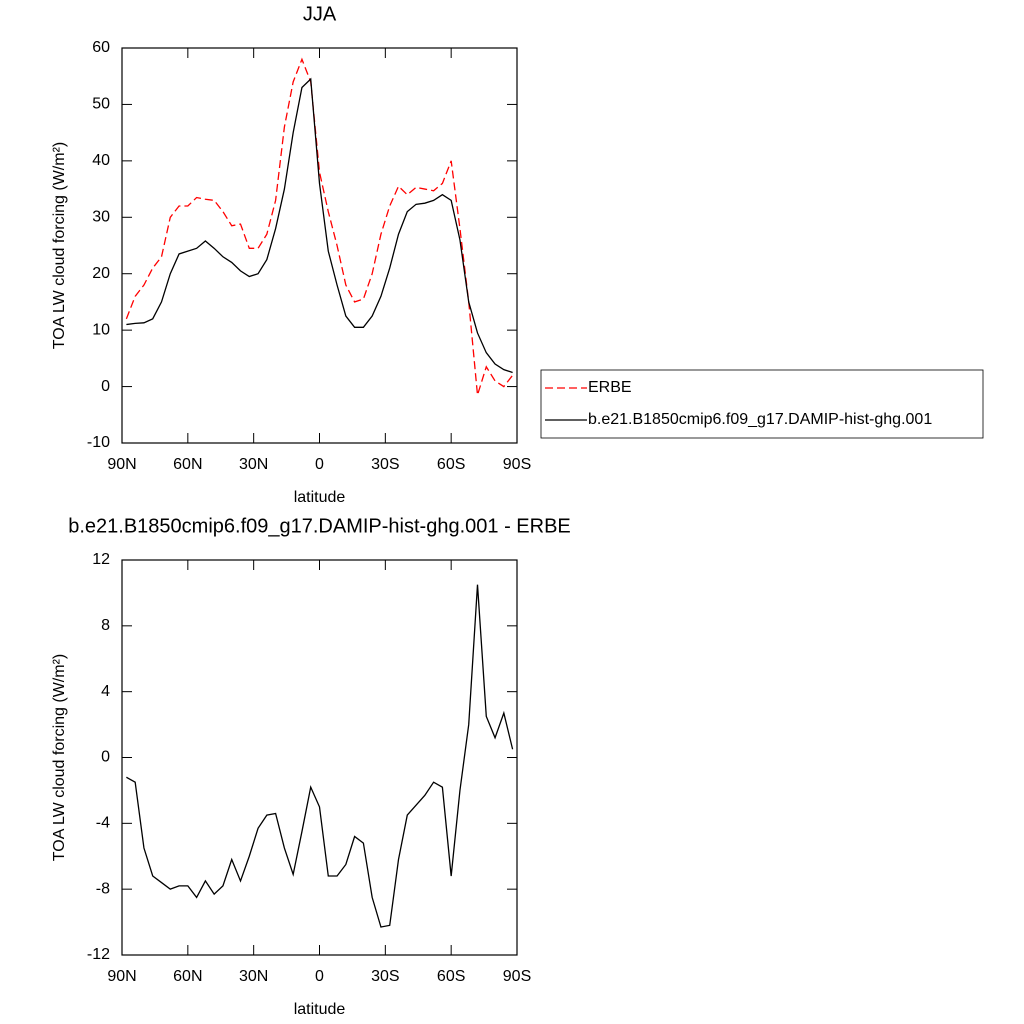 This screenshot has height=1024, width=1024. I want to click on legend-box, so click(762, 404).